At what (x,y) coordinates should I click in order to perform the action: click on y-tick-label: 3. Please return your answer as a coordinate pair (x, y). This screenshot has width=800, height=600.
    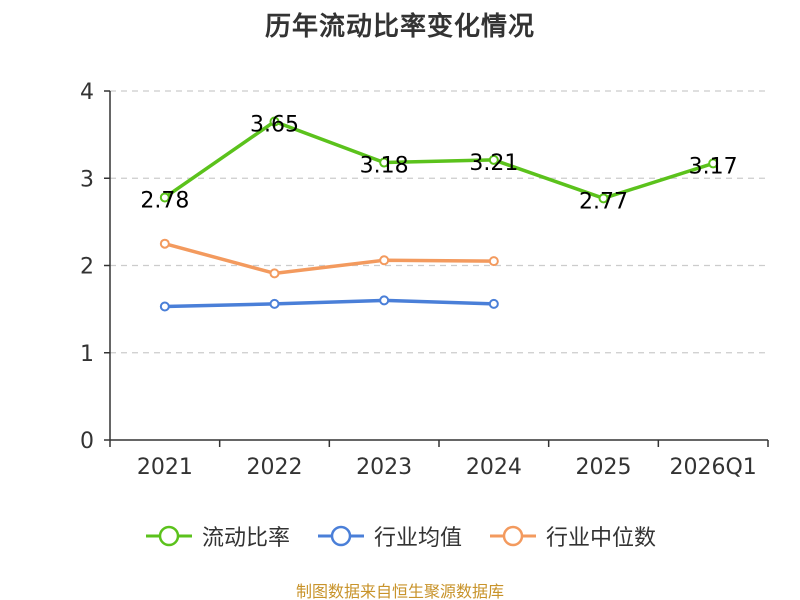
    Looking at the image, I should click on (87, 179).